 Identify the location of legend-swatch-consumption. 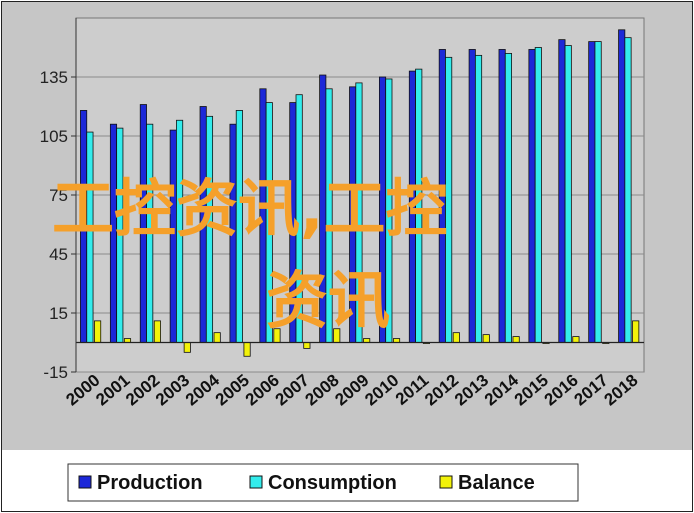
(256, 482).